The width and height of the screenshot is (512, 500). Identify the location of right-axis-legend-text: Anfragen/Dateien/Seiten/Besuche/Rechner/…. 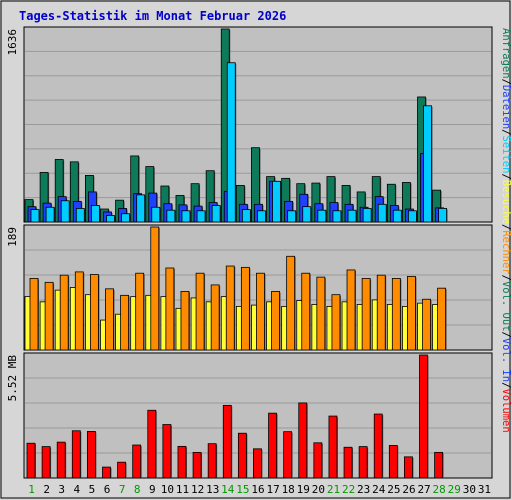
(506, 230).